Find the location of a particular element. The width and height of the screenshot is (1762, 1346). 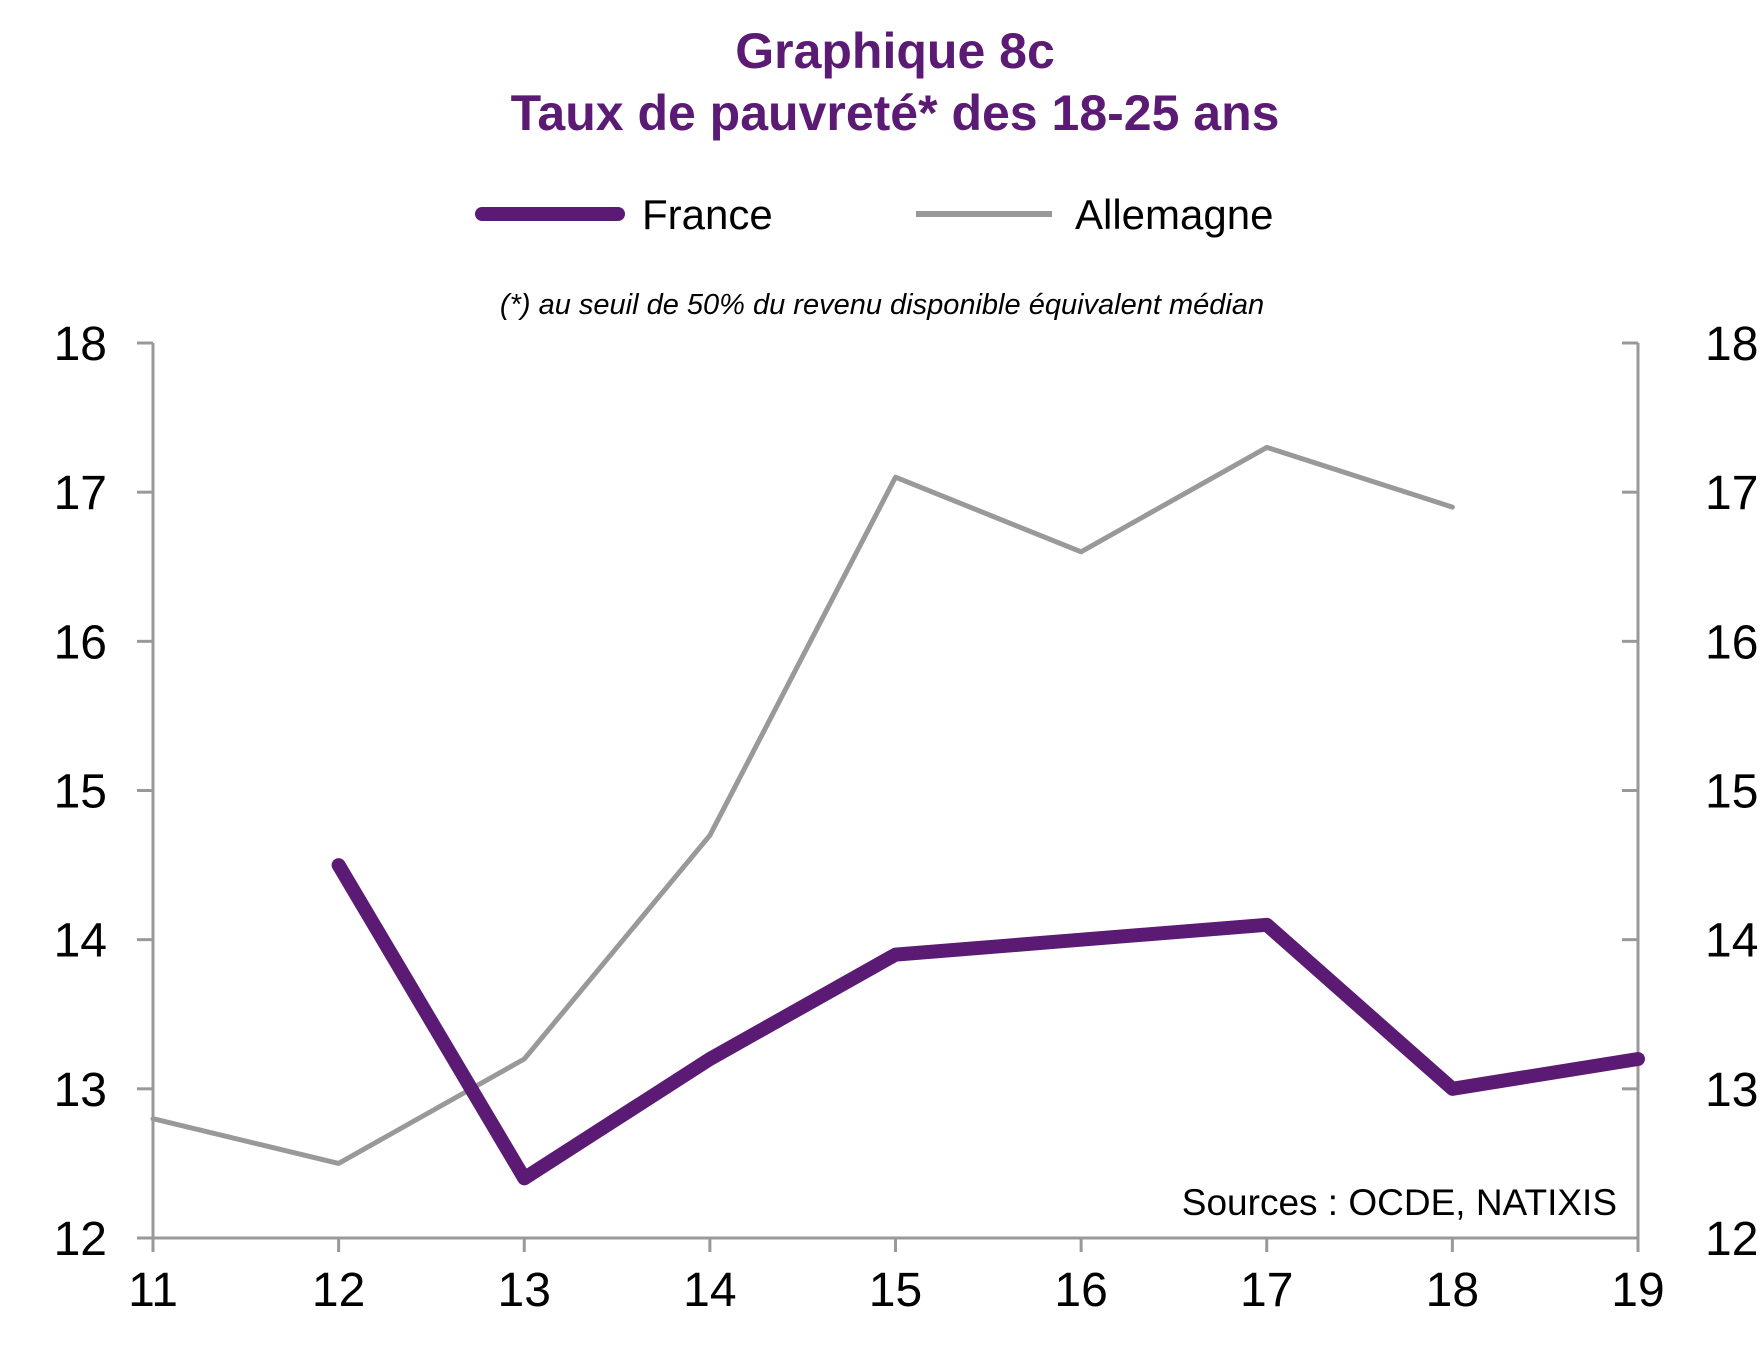

x-tick-label: 12 is located at coordinates (338, 1290).